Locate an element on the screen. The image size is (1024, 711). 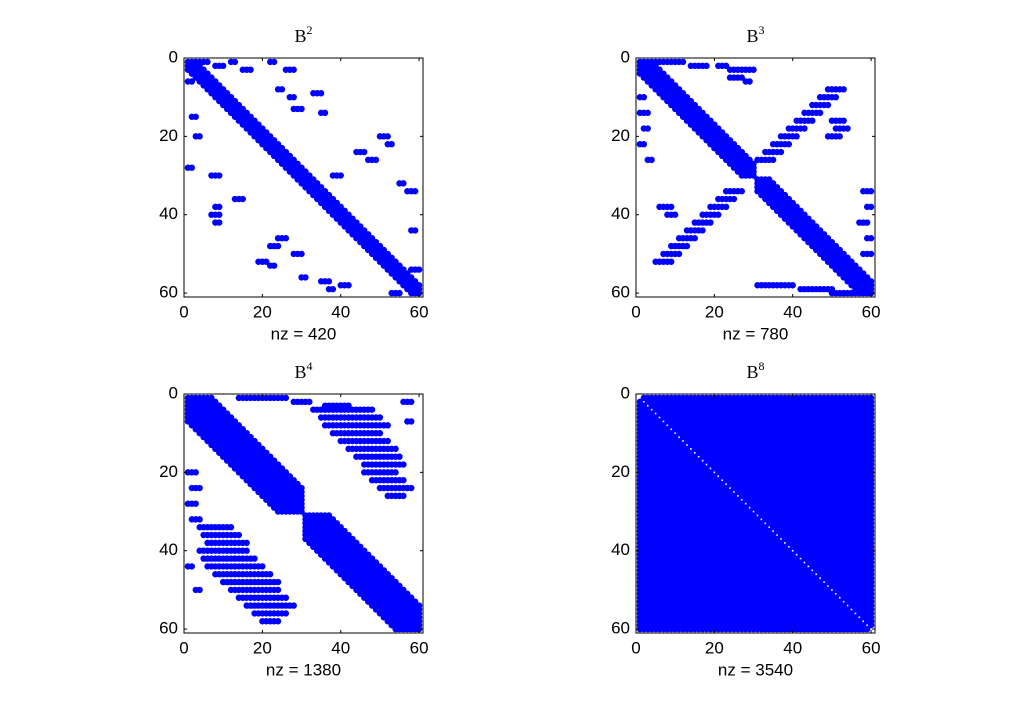
chart-title: B2 is located at coordinates (303, 34).